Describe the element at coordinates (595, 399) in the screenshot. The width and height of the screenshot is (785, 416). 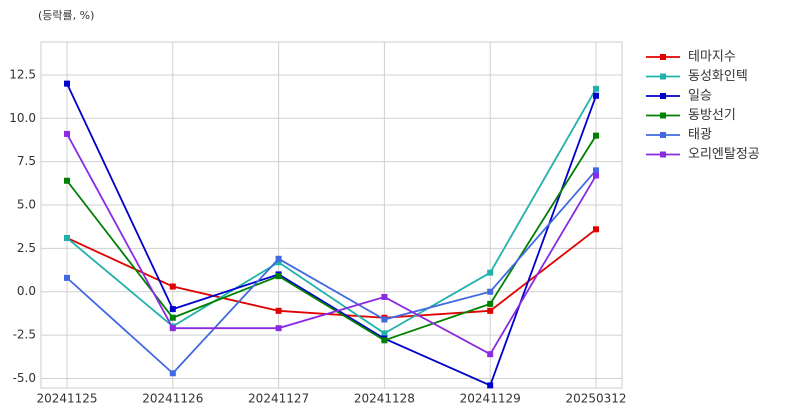
I see `x-tick-label: 20250312` at that location.